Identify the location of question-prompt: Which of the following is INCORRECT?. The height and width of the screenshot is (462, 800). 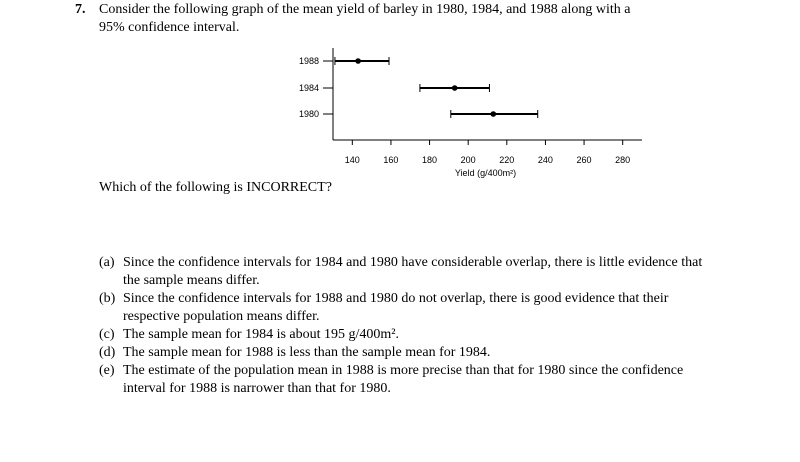
(215, 187).